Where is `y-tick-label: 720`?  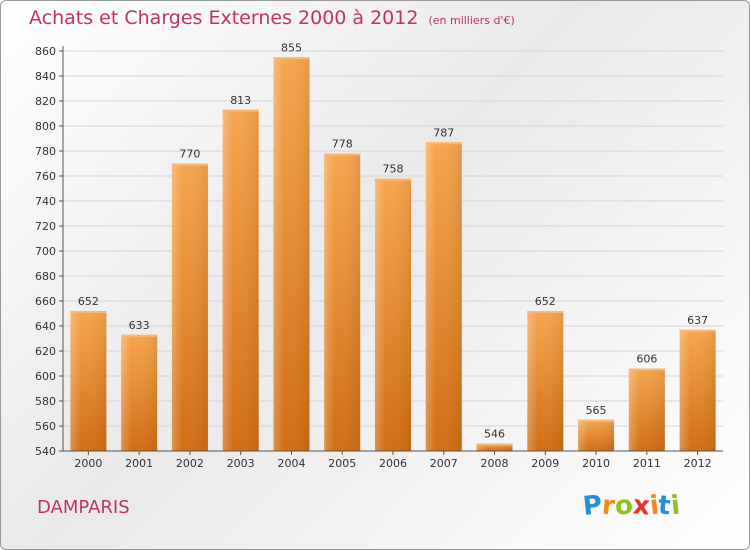
y-tick-label: 720 is located at coordinates (45, 226).